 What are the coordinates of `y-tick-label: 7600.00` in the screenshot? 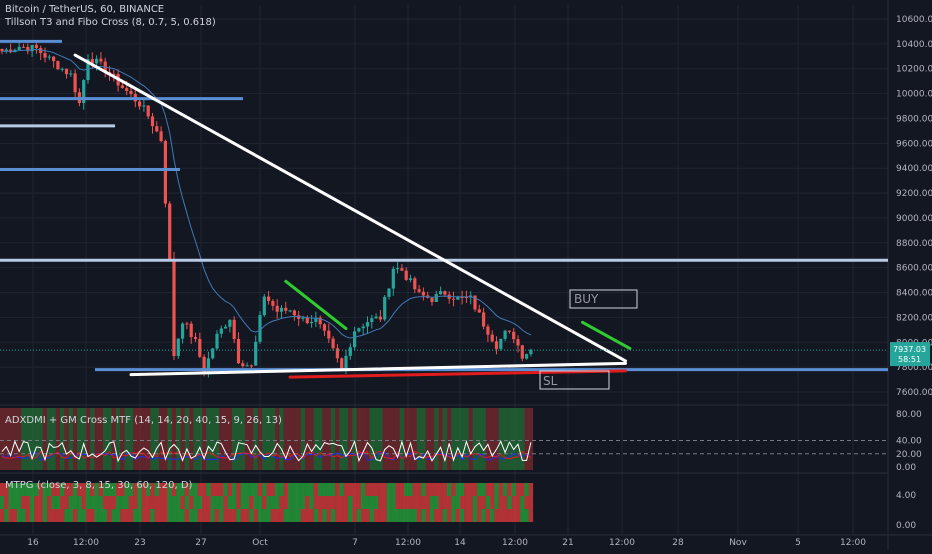 It's located at (914, 393).